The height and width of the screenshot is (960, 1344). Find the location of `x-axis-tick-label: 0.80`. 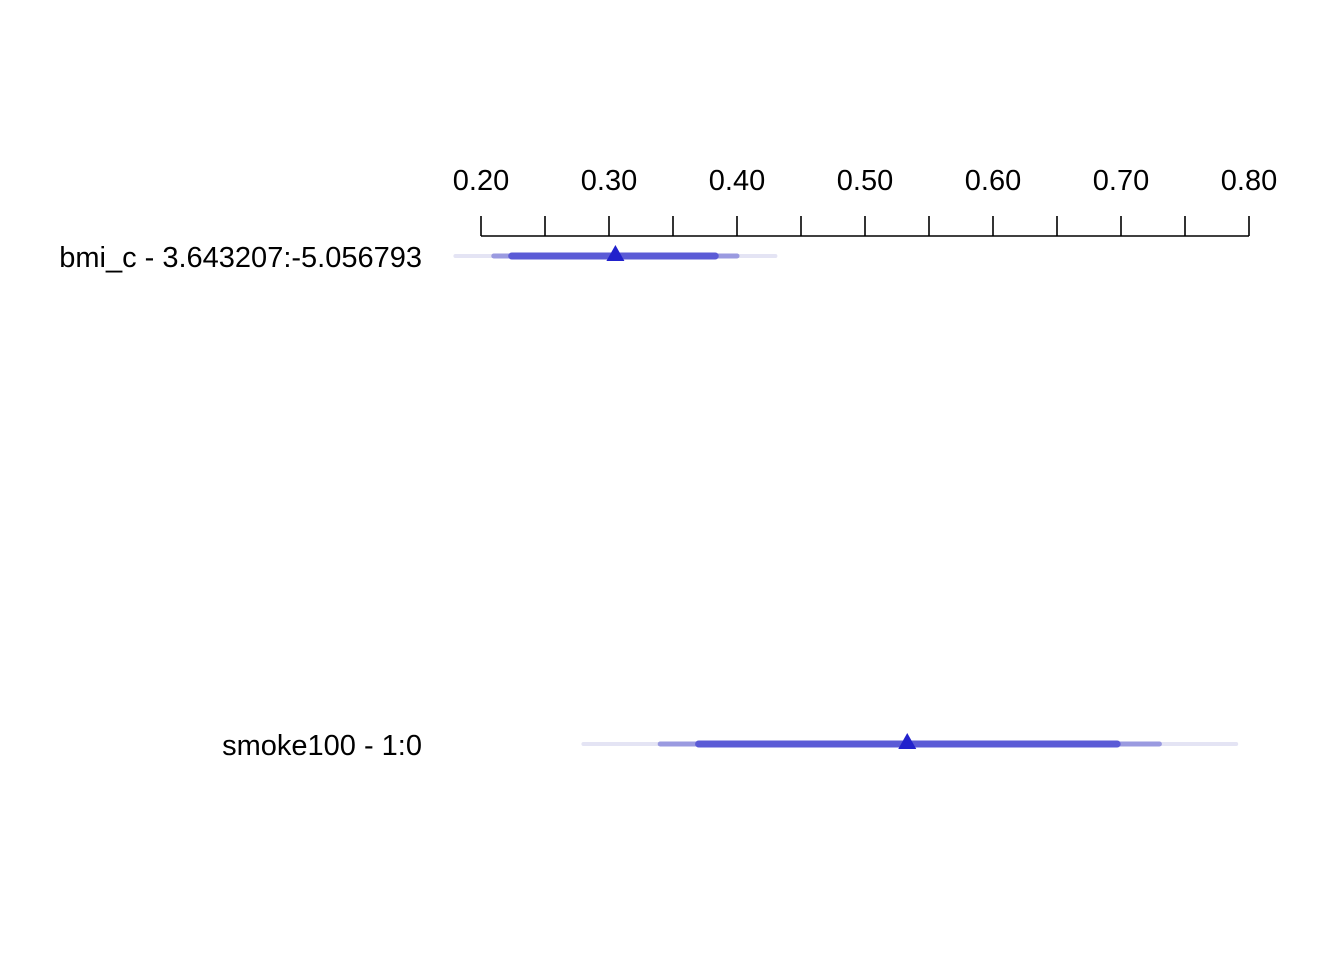

x-axis-tick-label: 0.80 is located at coordinates (1249, 181).